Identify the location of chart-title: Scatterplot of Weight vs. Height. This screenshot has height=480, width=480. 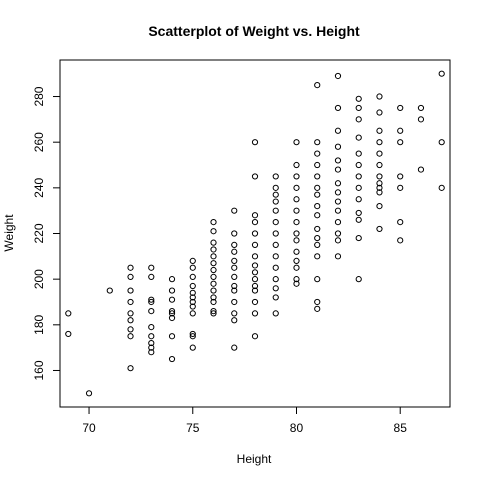
(254, 31).